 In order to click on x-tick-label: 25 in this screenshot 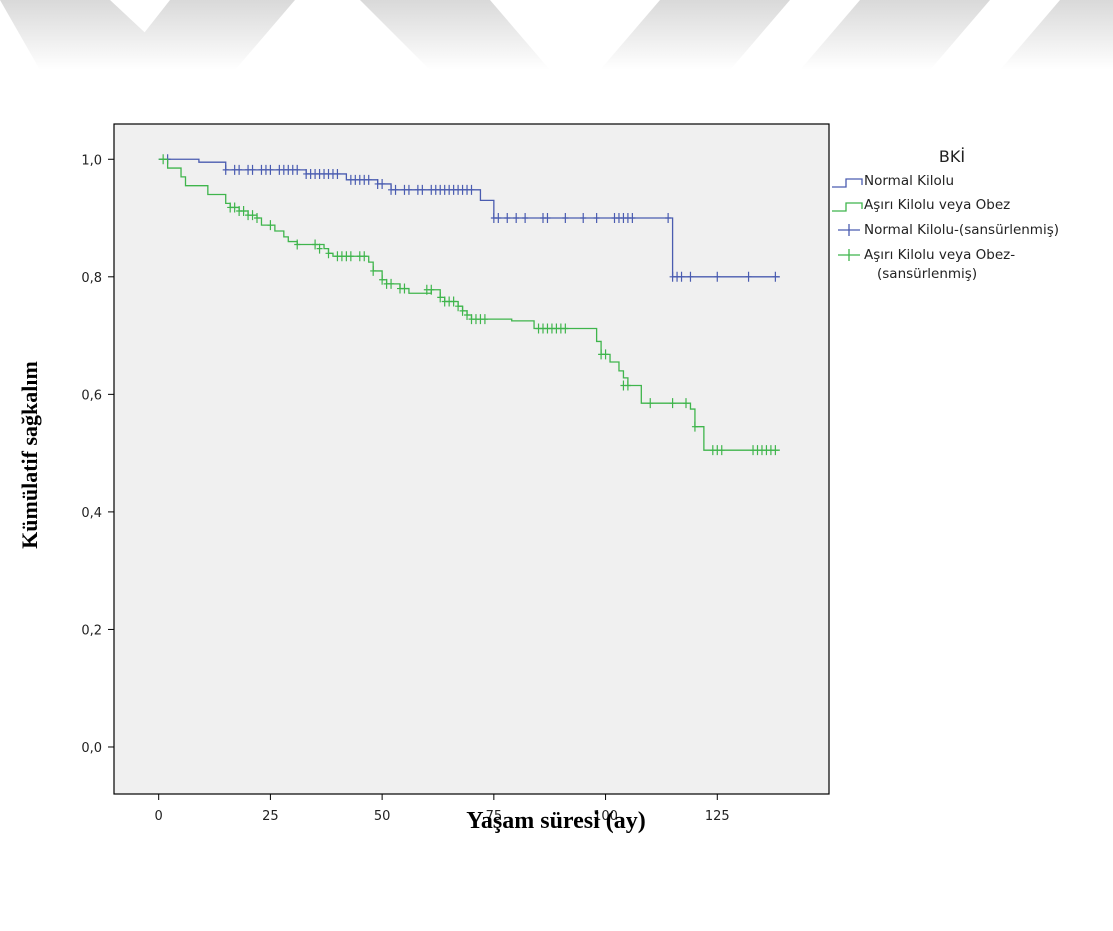, I will do `click(270, 816)`.